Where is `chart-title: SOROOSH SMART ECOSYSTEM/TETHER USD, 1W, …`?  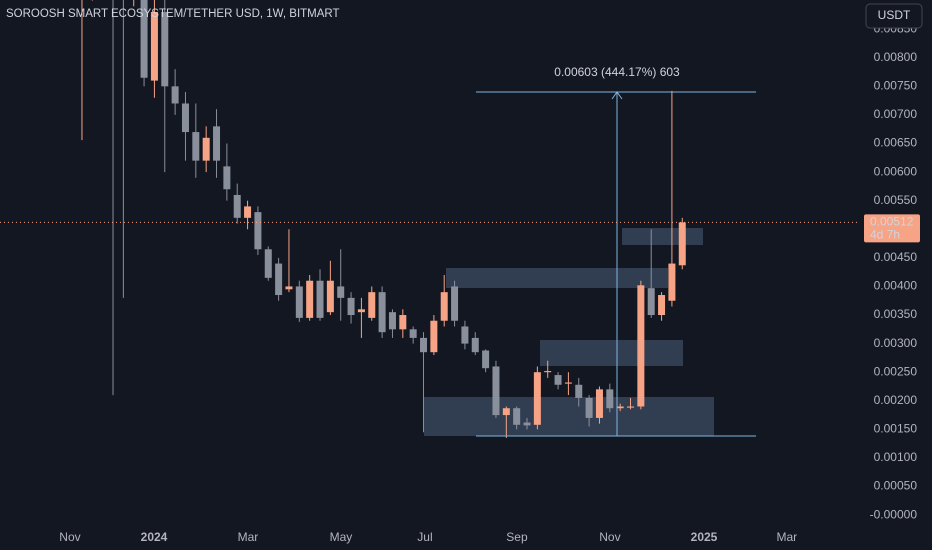
chart-title: SOROOSH SMART ECOSYSTEM/TETHER USD, 1W, … is located at coordinates (173, 14).